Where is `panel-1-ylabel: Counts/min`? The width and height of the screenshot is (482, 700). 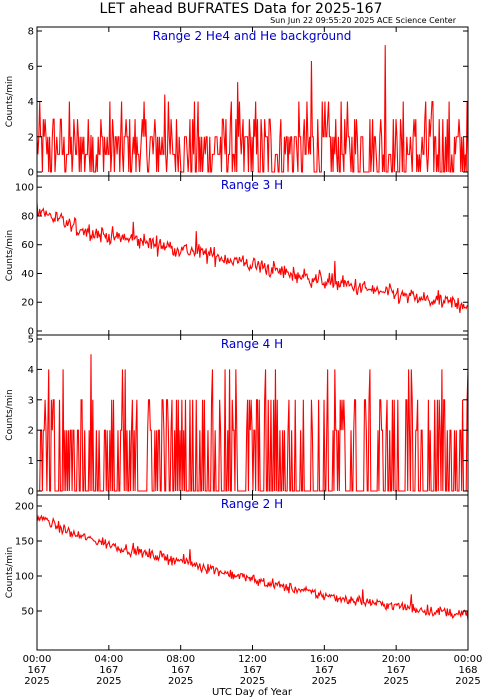
panel-1-ylabel: Counts/min is located at coordinates (10, 101).